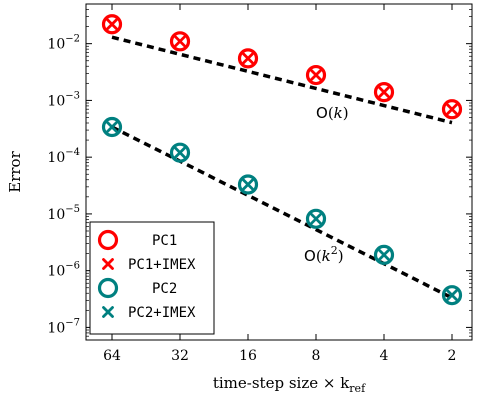 Image resolution: width=483 pixels, height=397 pixels. Describe the element at coordinates (108, 240) in the screenshot. I see `legend-marker-pc1` at that location.